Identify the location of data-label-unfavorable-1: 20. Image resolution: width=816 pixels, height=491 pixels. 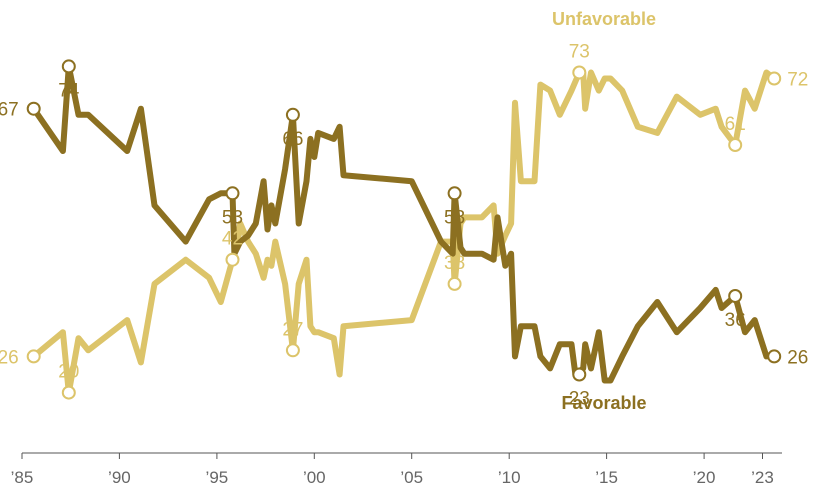
(68, 372).